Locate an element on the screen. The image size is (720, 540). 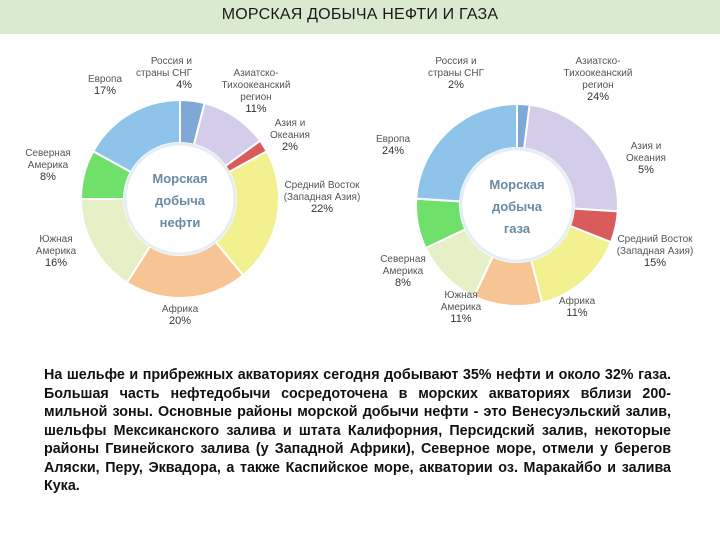
page-title: МОРСКАЯ ДОБЫЧА НЕФТИ И ГАЗА is located at coordinates (360, 14).